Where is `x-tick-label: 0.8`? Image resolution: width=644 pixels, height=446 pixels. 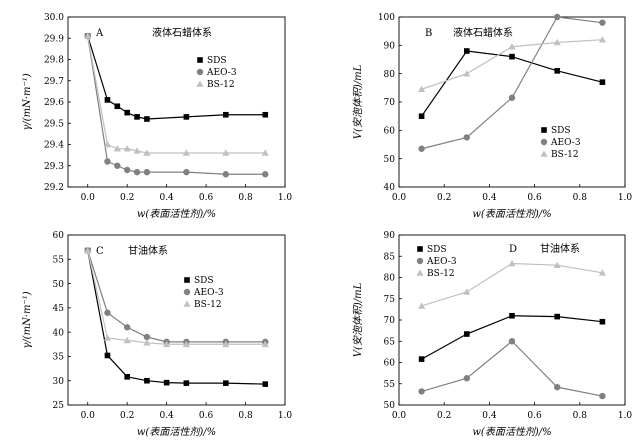 x-tick-label: 0.8 is located at coordinates (580, 198).